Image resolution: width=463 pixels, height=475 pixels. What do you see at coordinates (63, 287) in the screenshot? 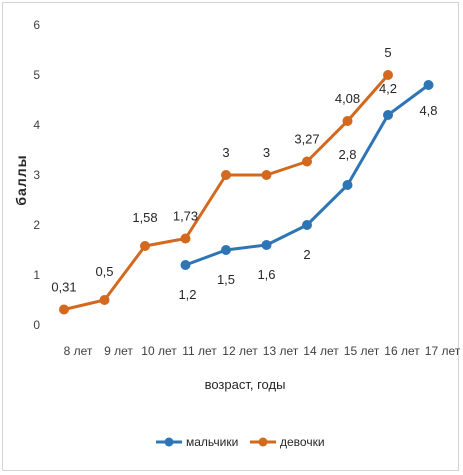
I see `data-label: 0,31` at bounding box center [63, 287].